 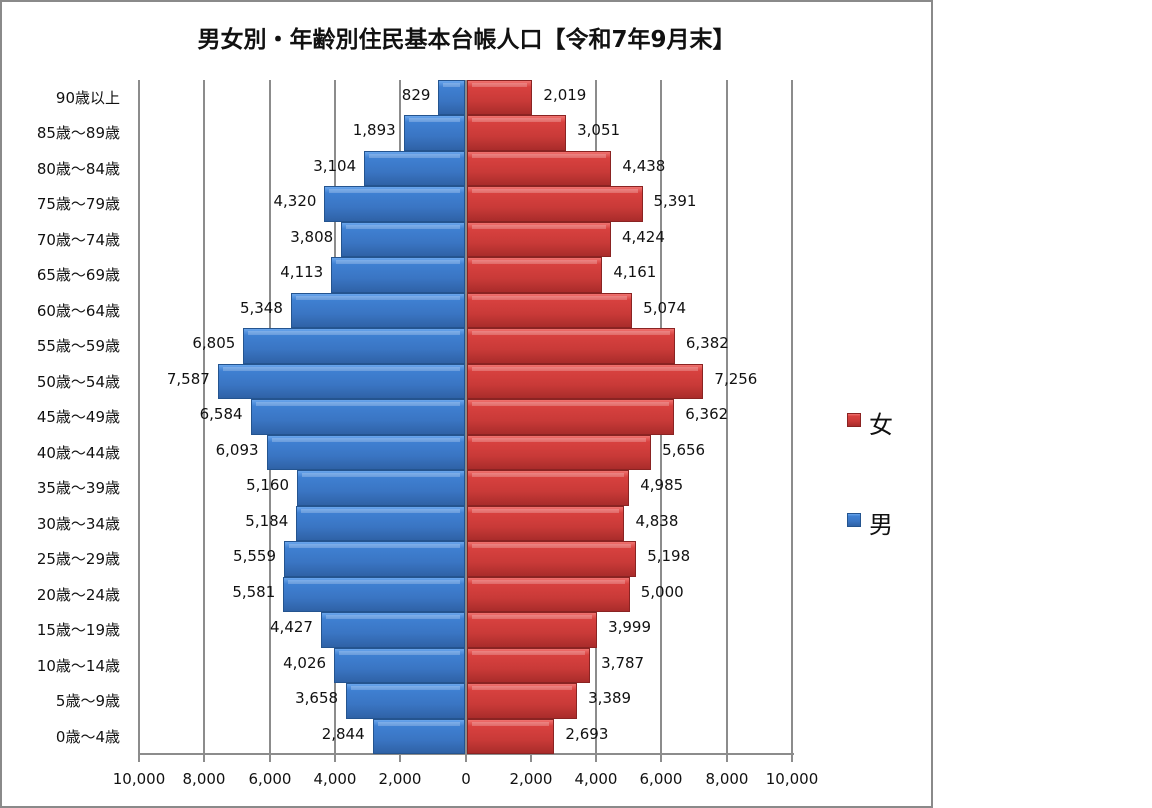 I want to click on male-value-label: 3,658, so click(x=317, y=698).